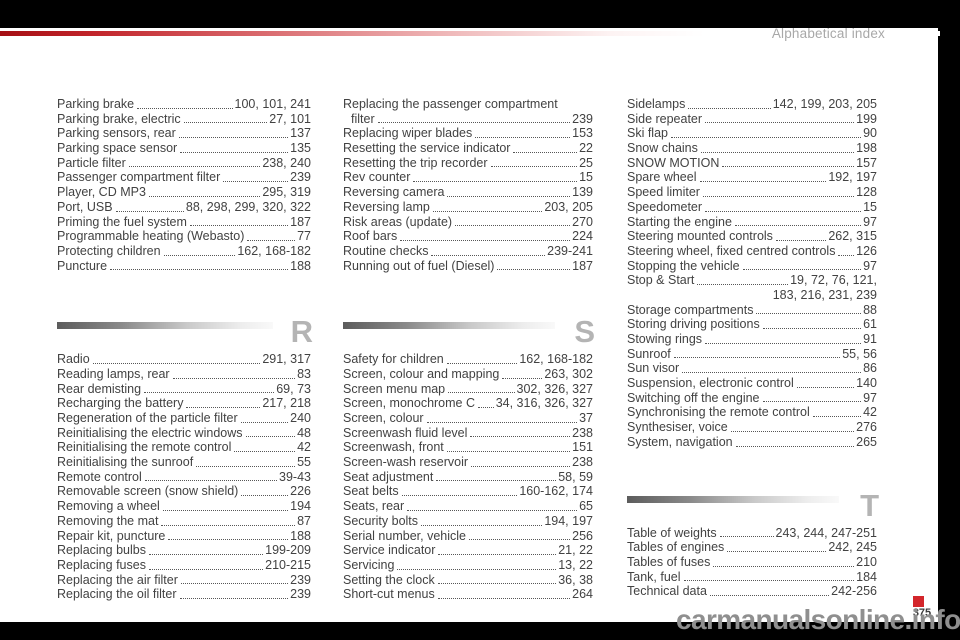  Describe the element at coordinates (468, 389) in the screenshot. I see `index-entry: Screen menu map 302, 326, 327` at that location.